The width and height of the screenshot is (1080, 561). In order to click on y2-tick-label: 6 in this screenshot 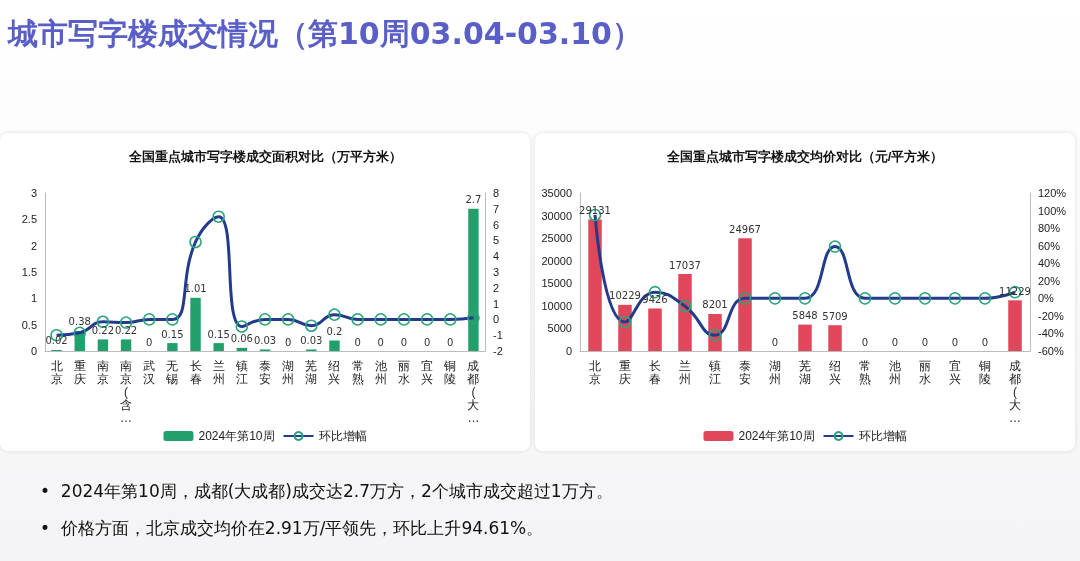, I will do `click(496, 224)`.